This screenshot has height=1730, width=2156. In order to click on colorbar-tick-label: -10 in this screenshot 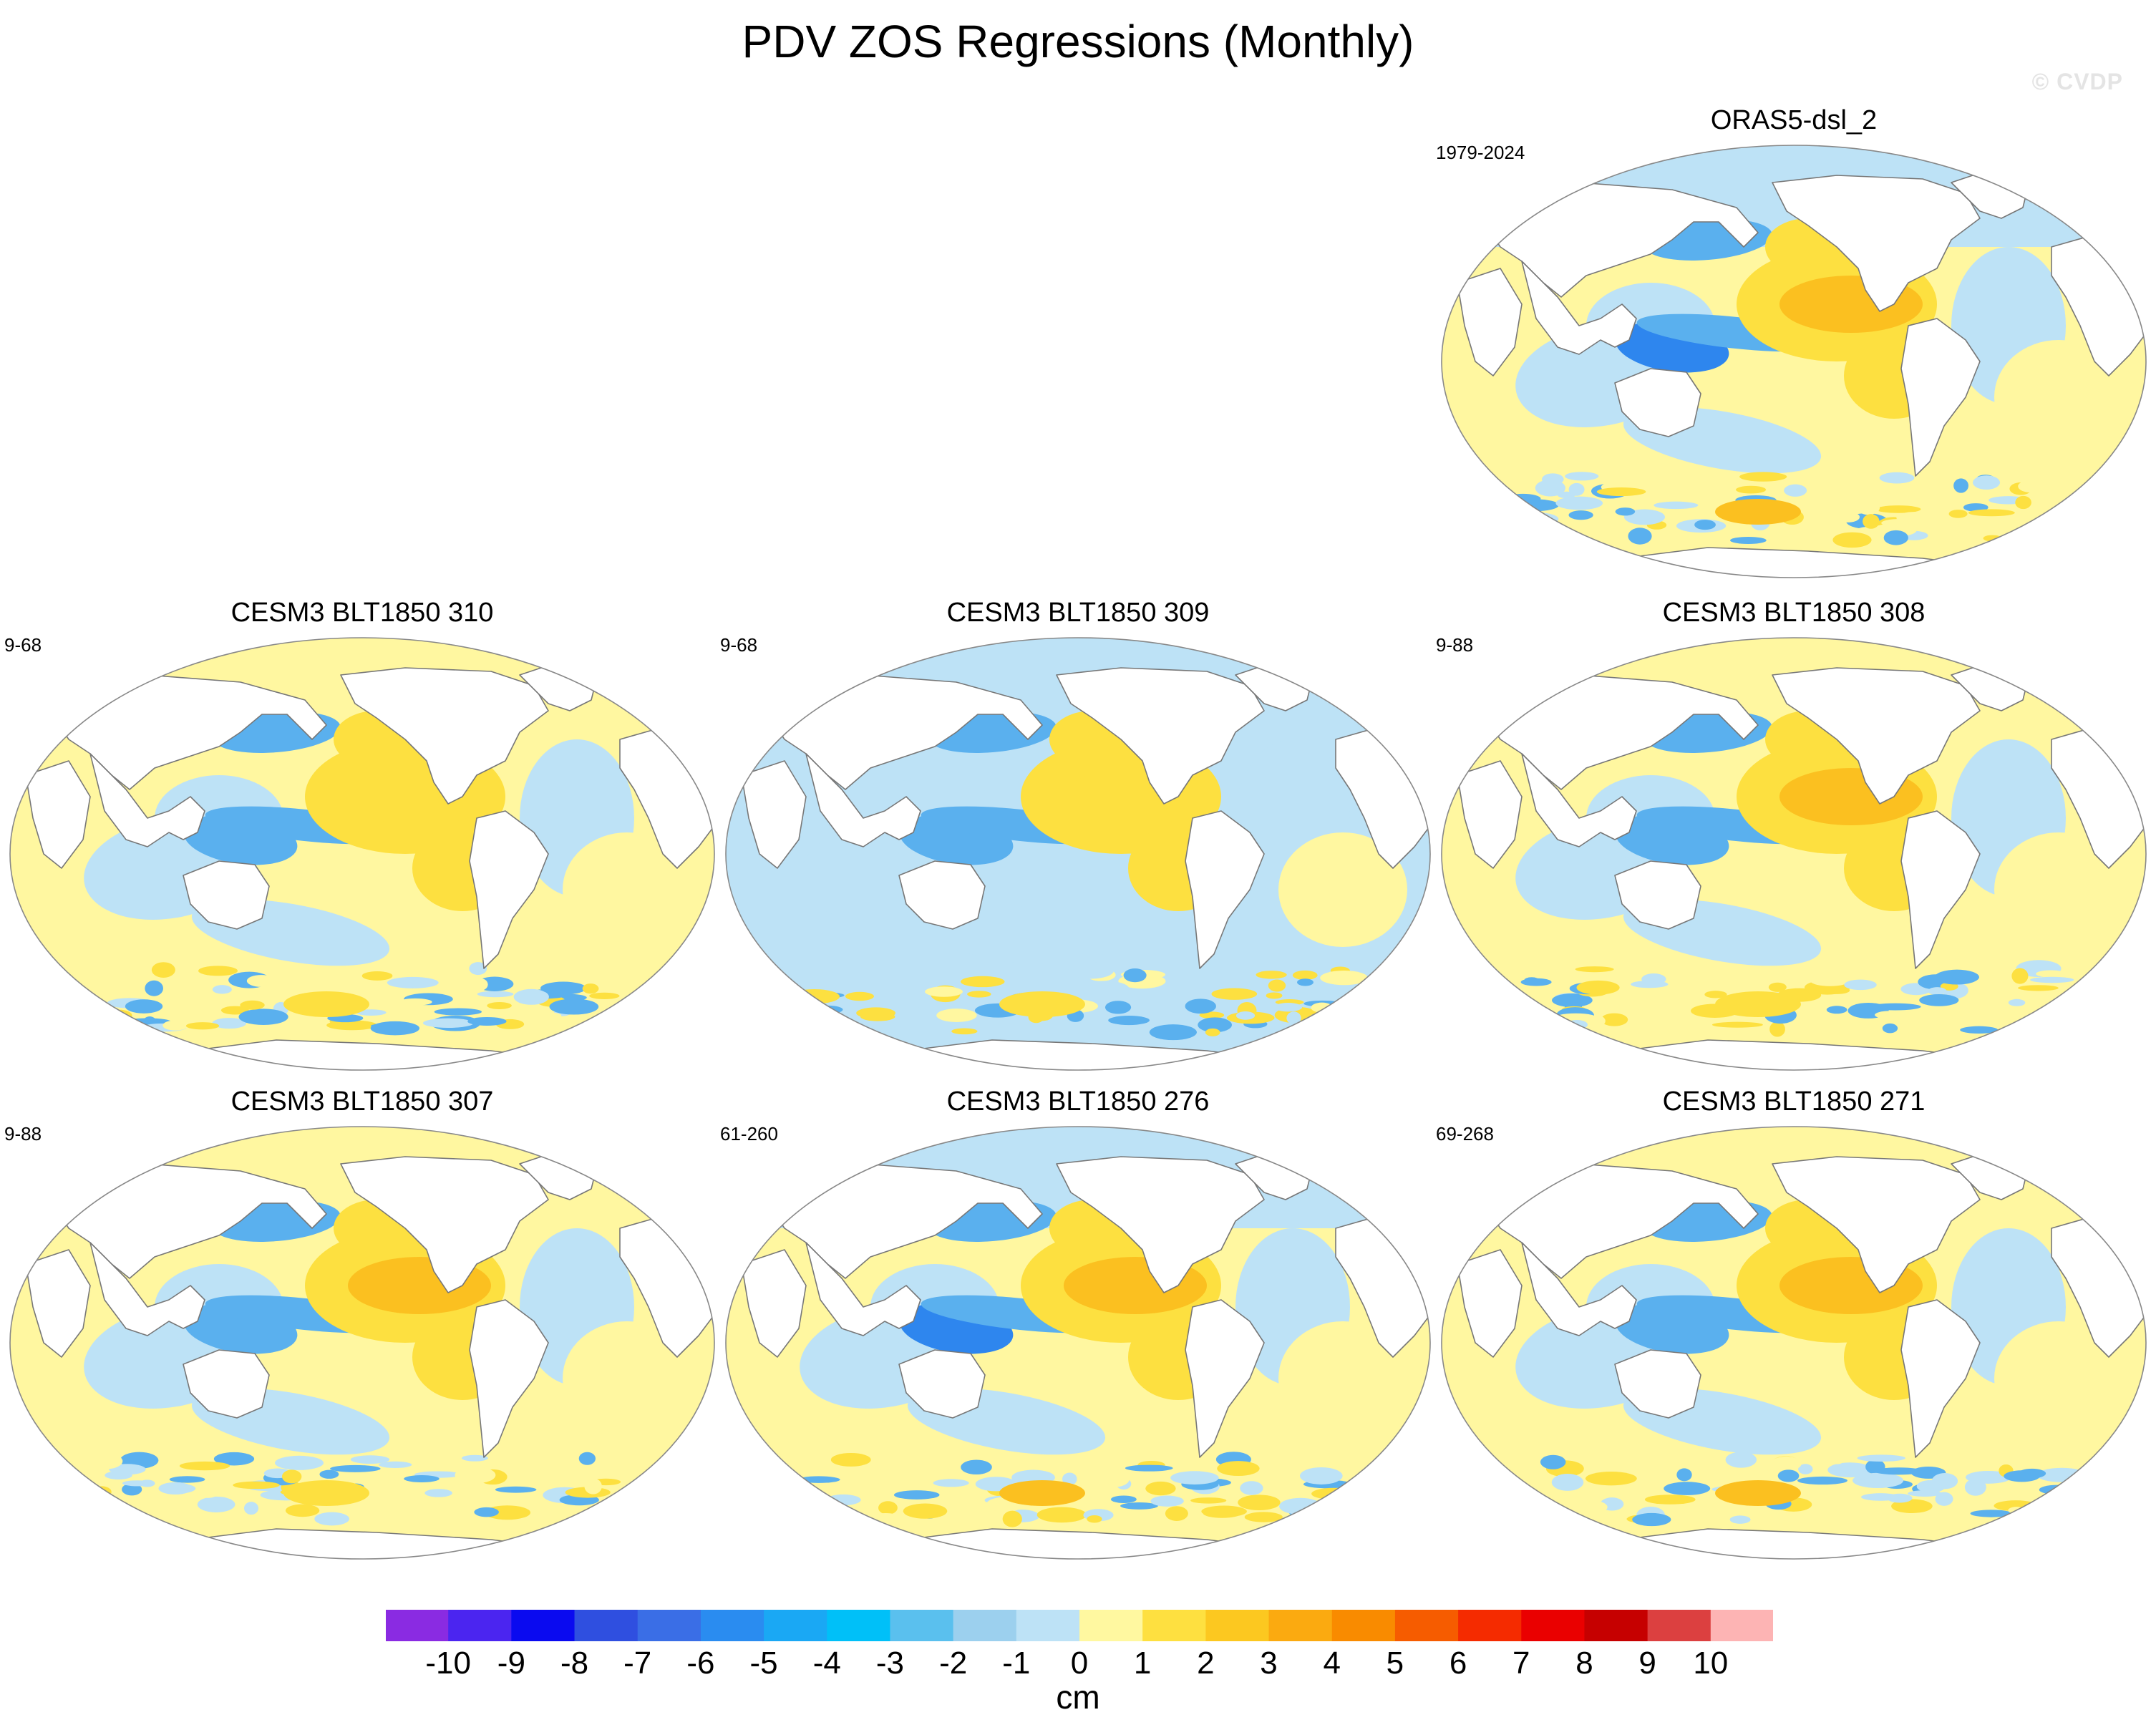, I will do `click(448, 1663)`.